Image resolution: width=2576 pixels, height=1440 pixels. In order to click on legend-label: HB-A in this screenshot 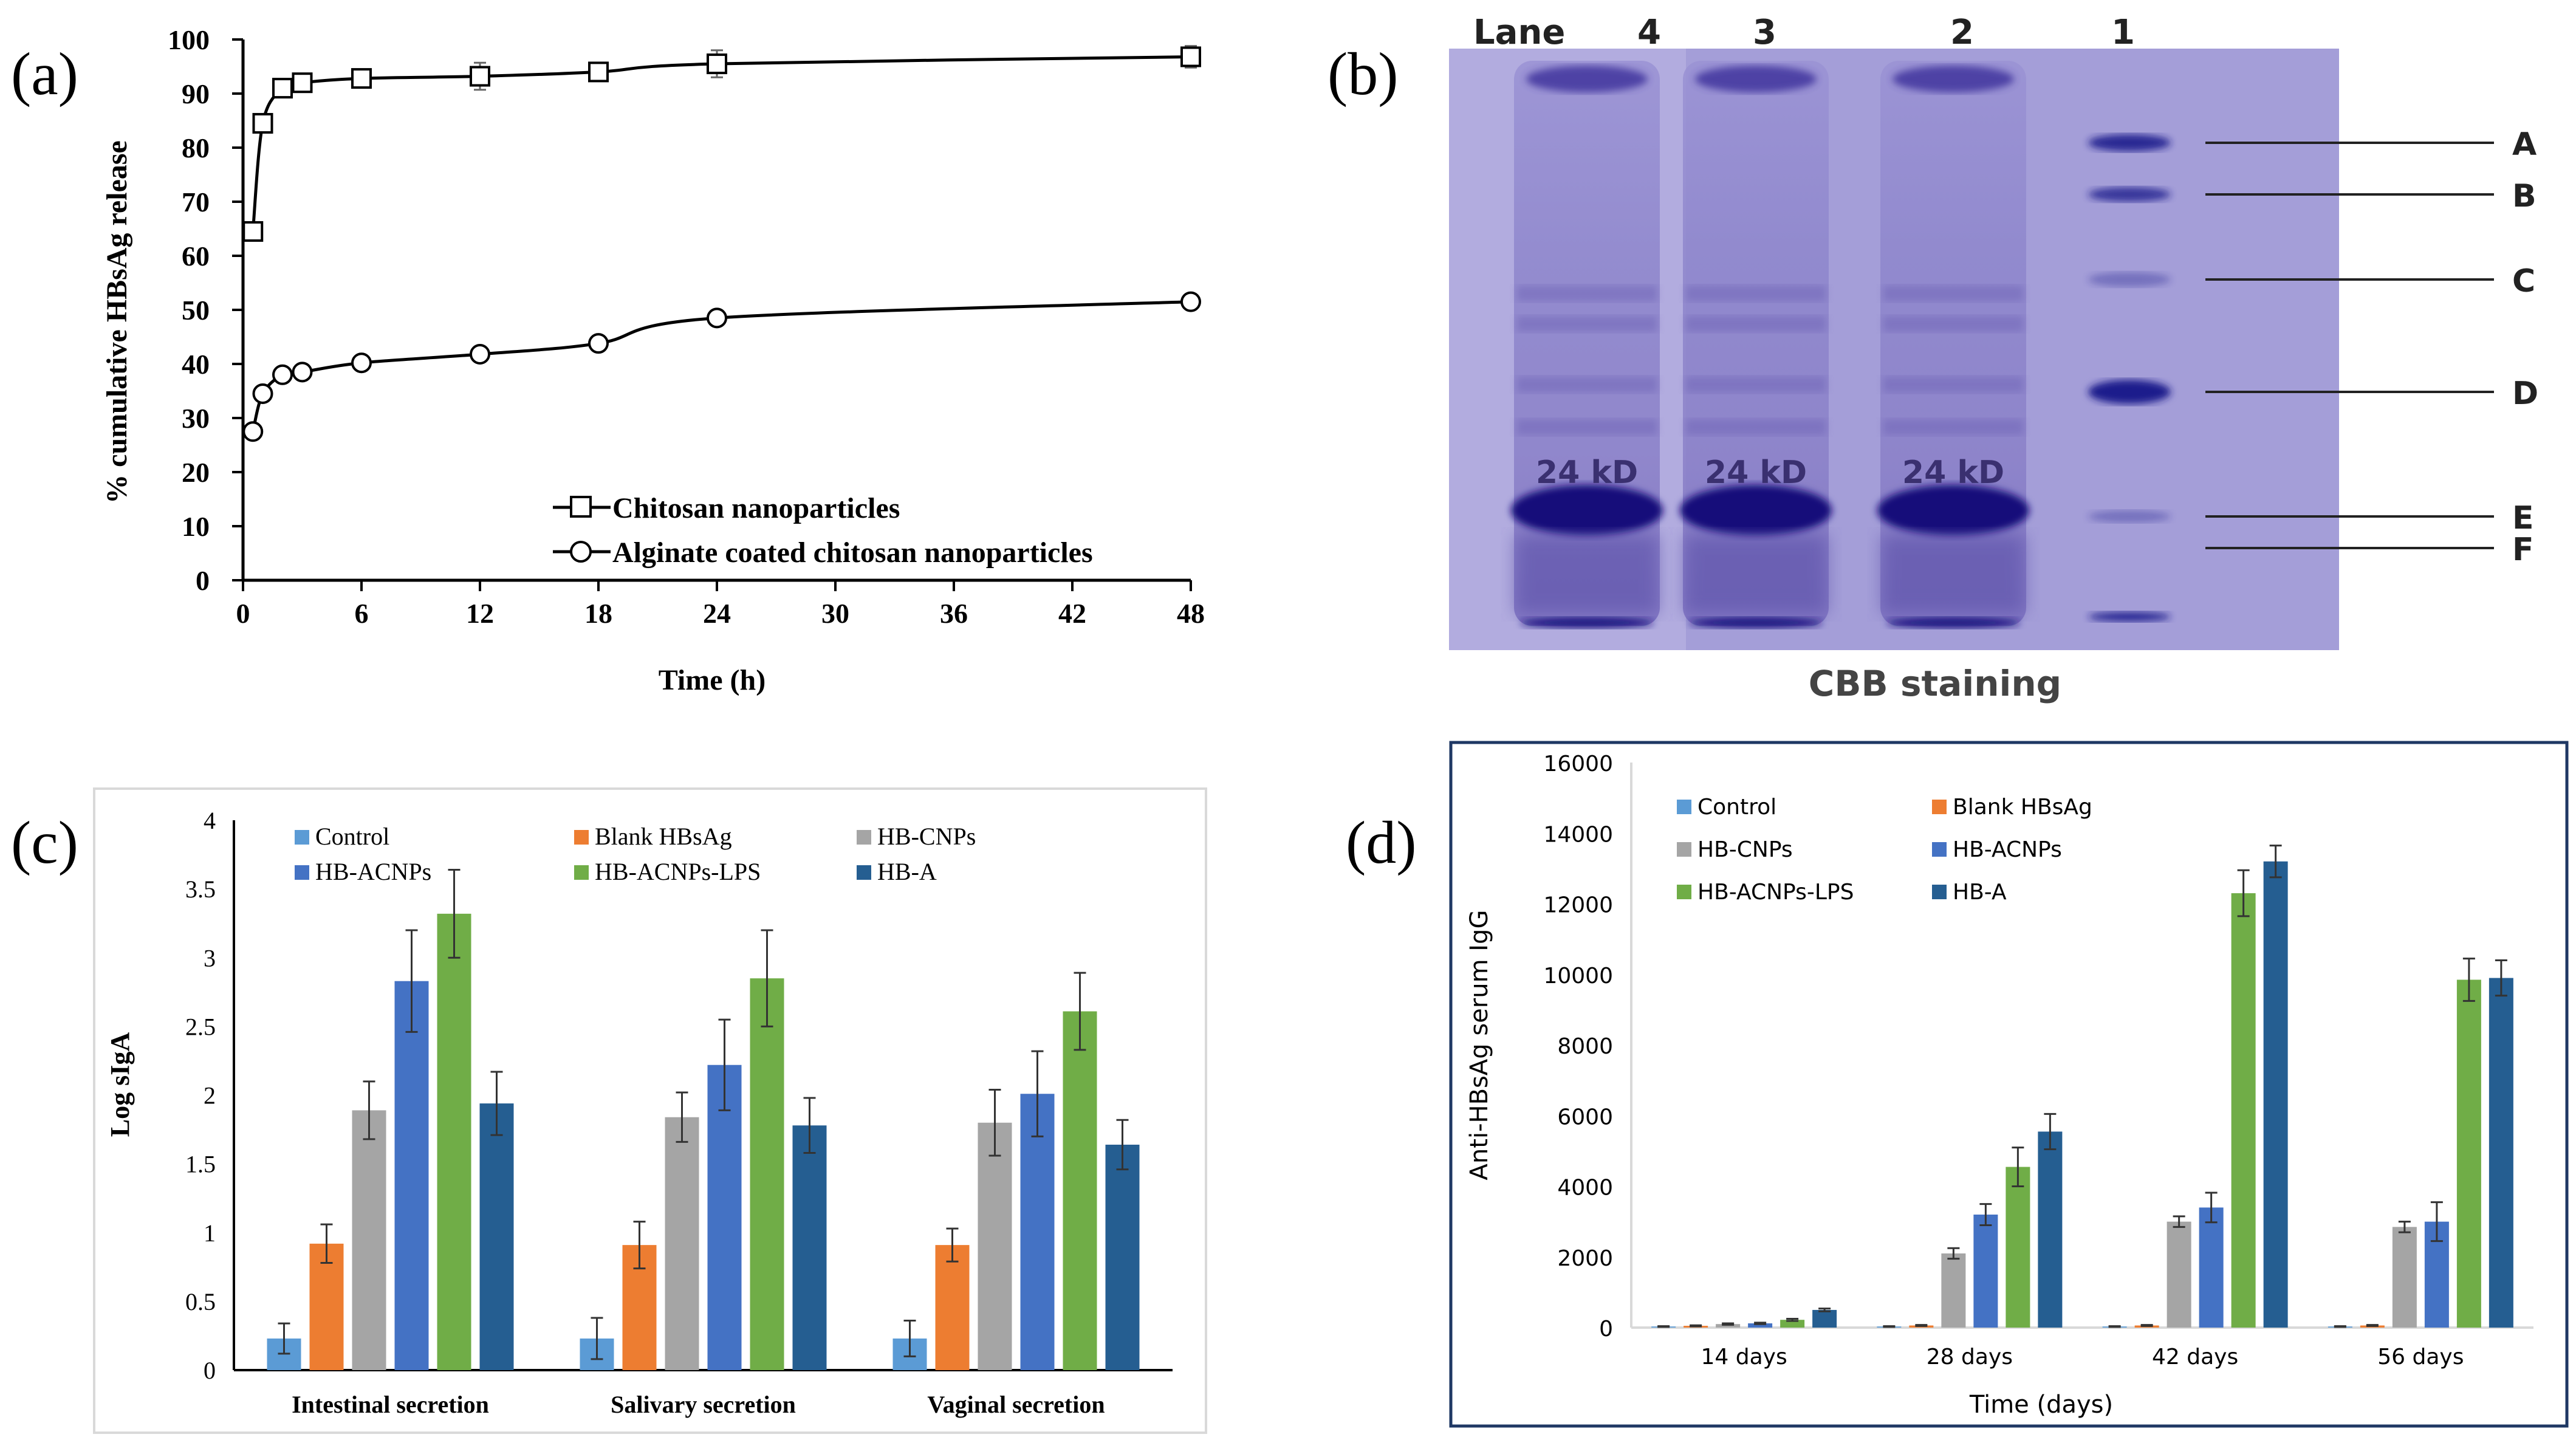, I will do `click(907, 871)`.